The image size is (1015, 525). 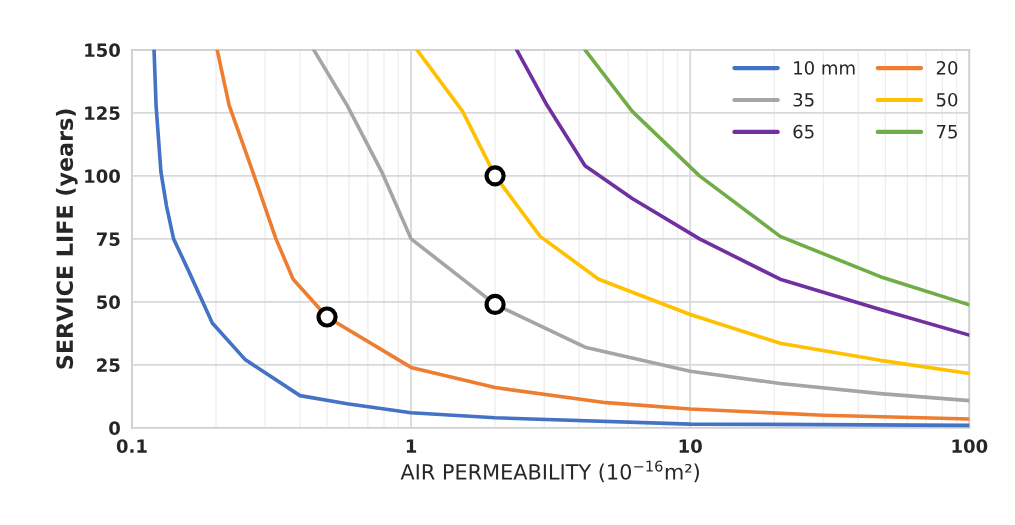 I want to click on legend-label: 20, so click(x=947, y=68).